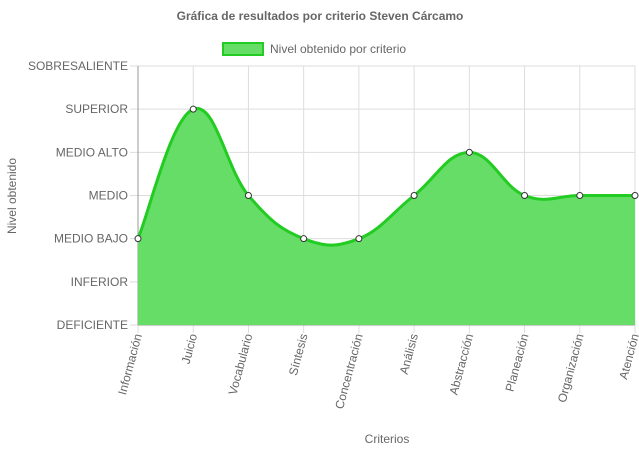 The height and width of the screenshot is (452, 639). Describe the element at coordinates (190, 349) in the screenshot. I see `x-tick-label: Juicio` at that location.